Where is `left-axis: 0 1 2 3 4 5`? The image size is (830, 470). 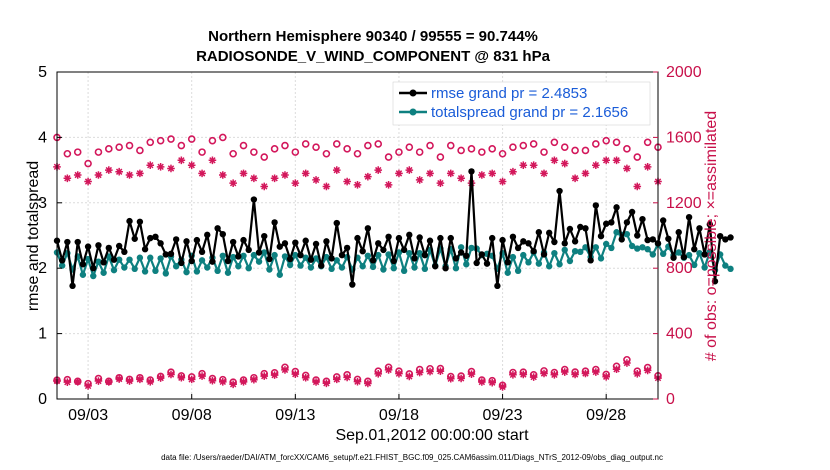
left-axis: 0 1 2 3 4 5 is located at coordinates (50, 236).